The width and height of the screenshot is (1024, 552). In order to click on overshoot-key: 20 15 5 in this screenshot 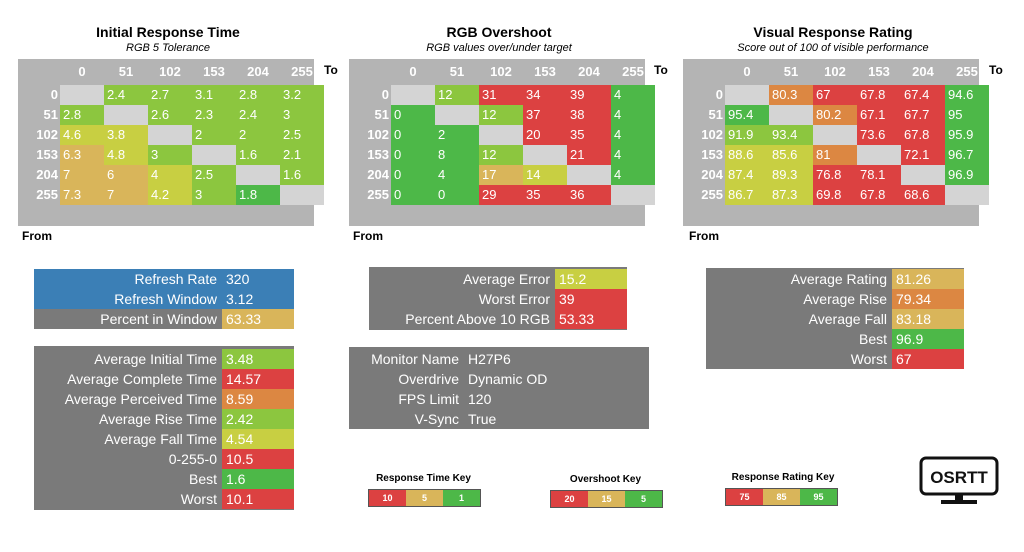, I will do `click(606, 499)`.